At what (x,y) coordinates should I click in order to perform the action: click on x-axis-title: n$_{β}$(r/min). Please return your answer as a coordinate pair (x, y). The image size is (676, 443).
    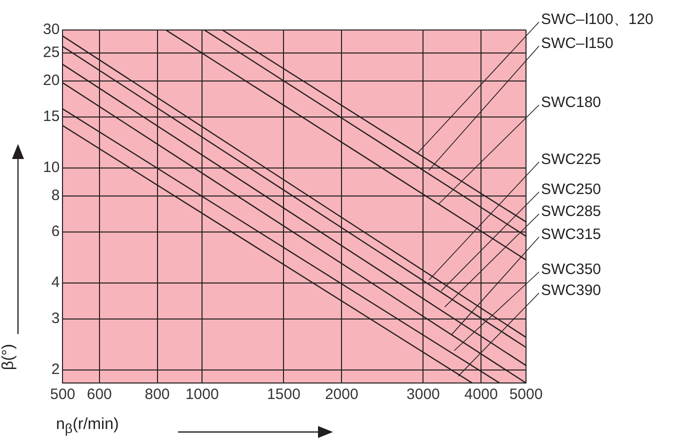
    Looking at the image, I should click on (87, 426).